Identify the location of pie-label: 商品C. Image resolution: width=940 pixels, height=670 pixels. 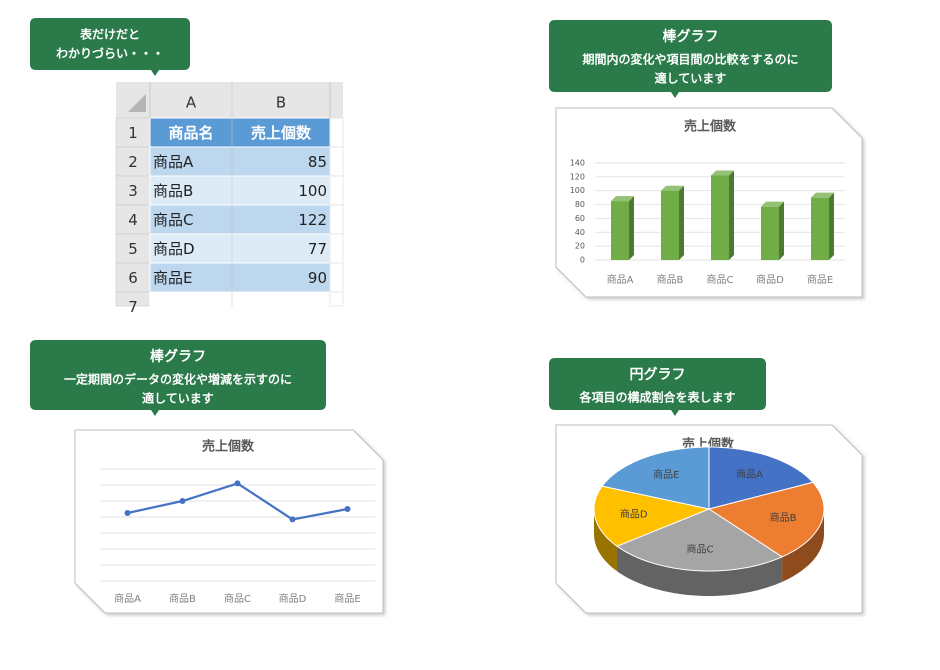
(699, 549).